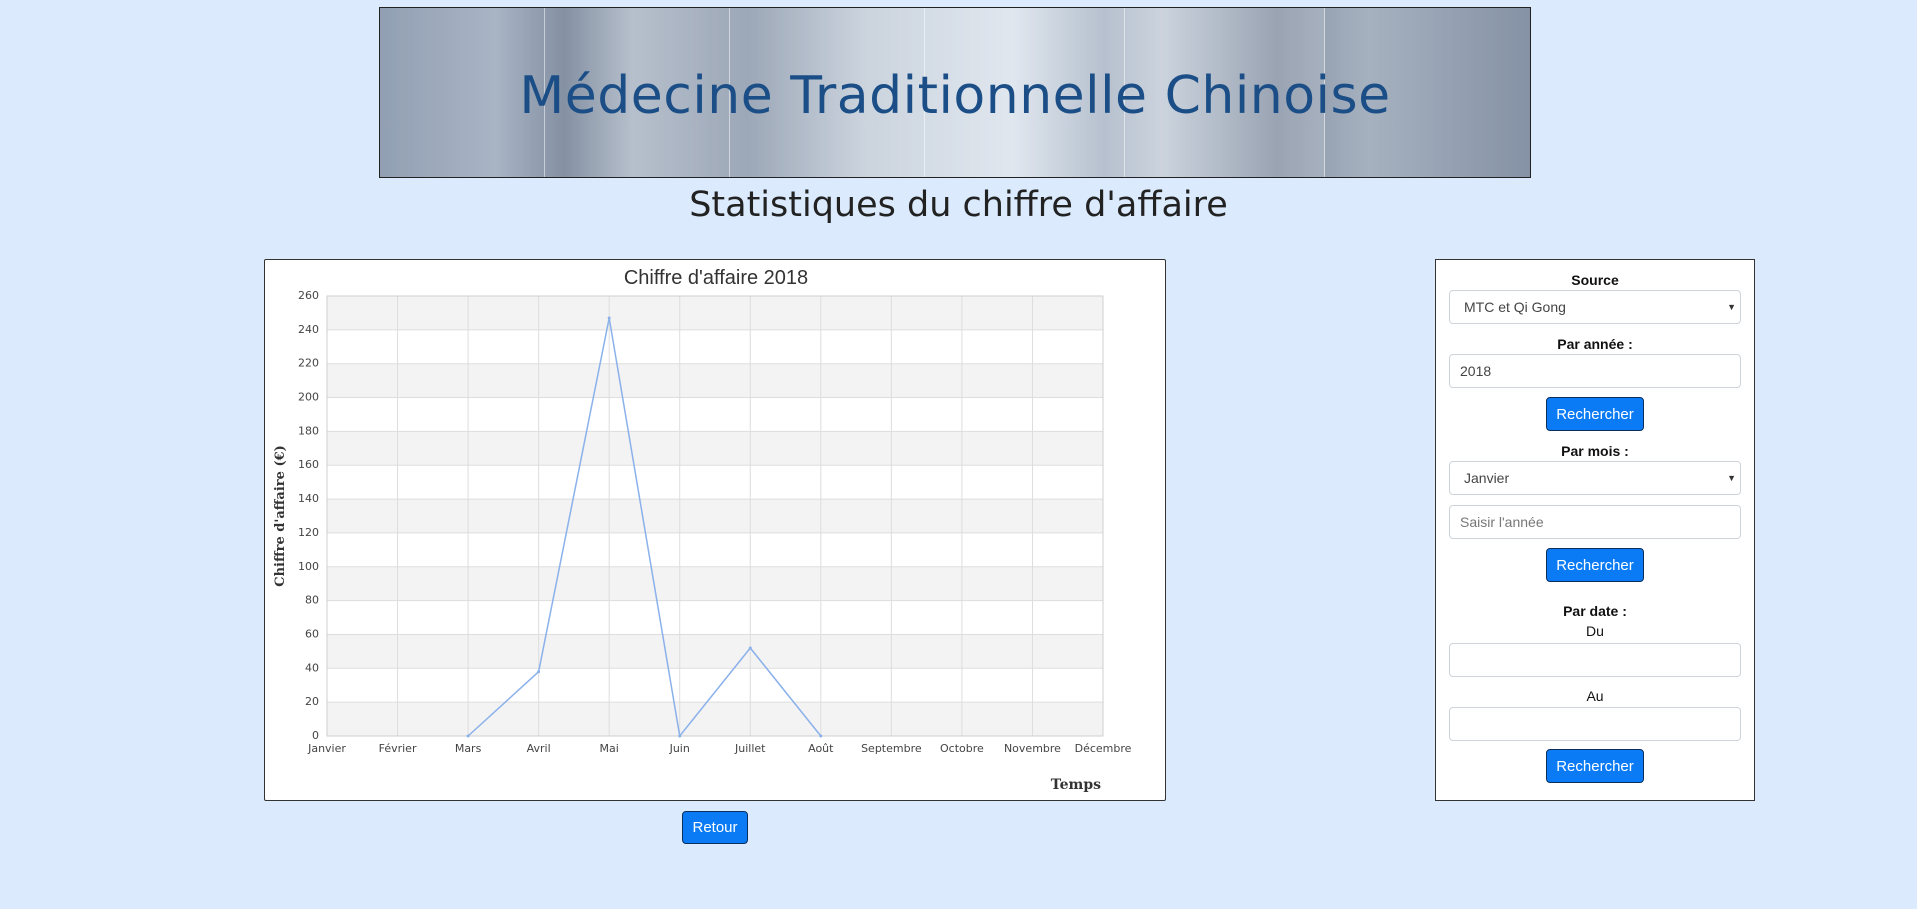 This screenshot has height=909, width=1917. I want to click on y-tick-label: 220, so click(308, 363).